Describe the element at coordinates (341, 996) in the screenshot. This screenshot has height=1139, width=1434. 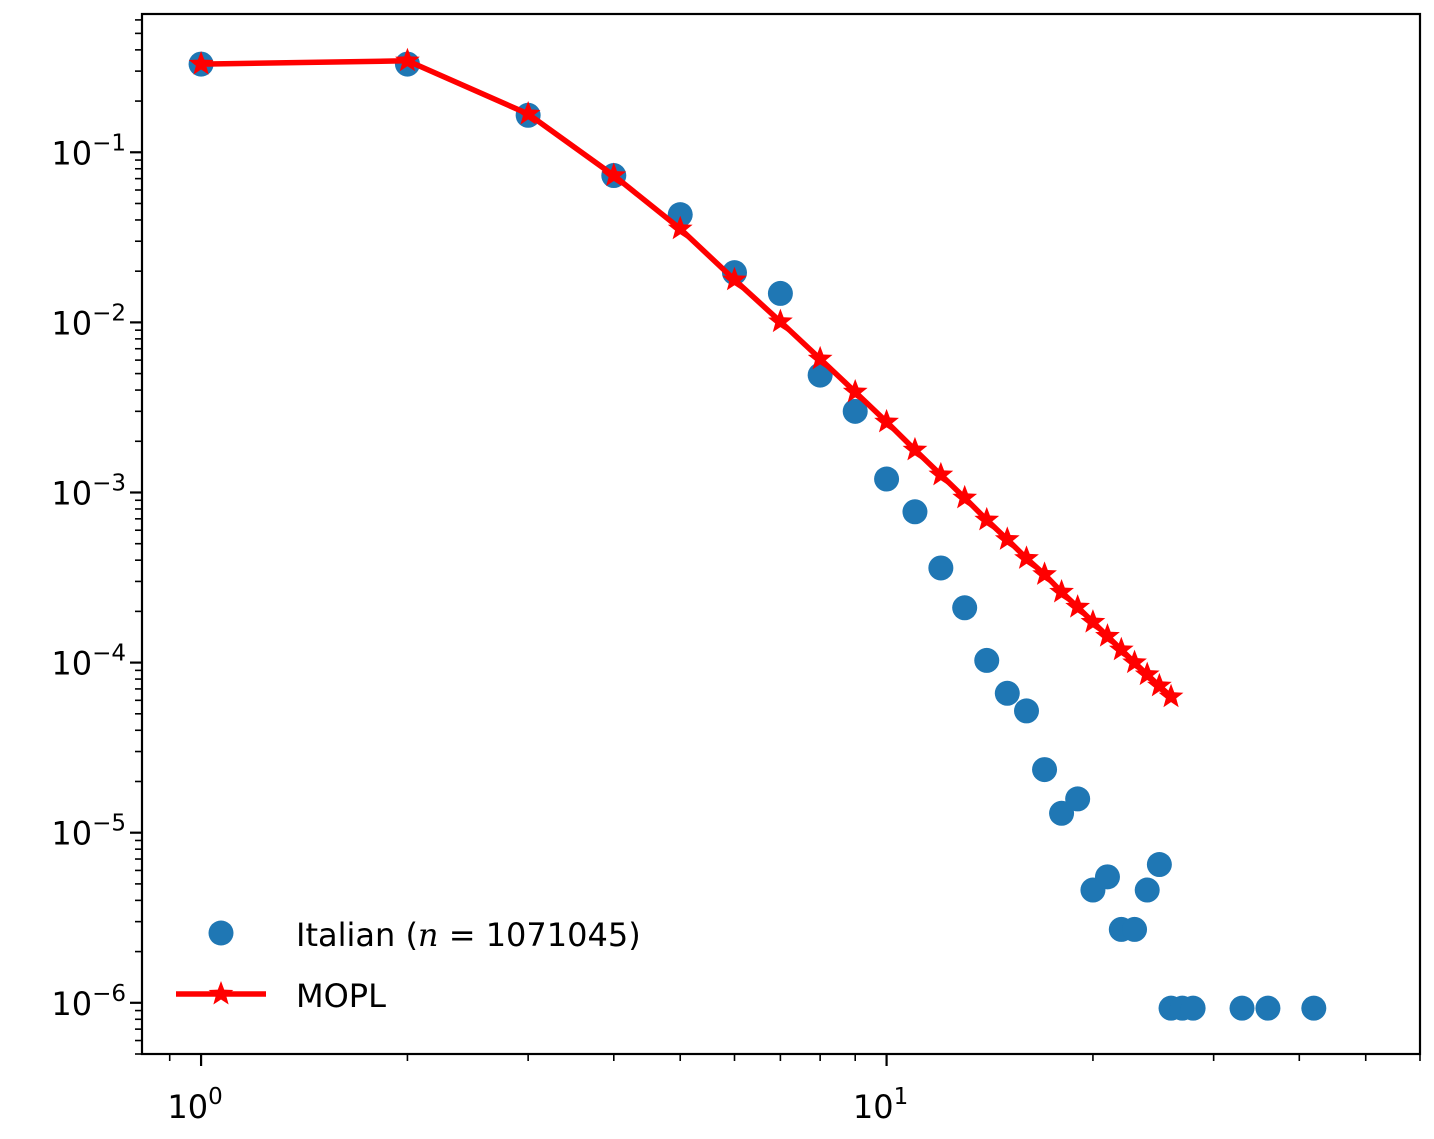
I see `legend-label-mopl: MOPL` at that location.